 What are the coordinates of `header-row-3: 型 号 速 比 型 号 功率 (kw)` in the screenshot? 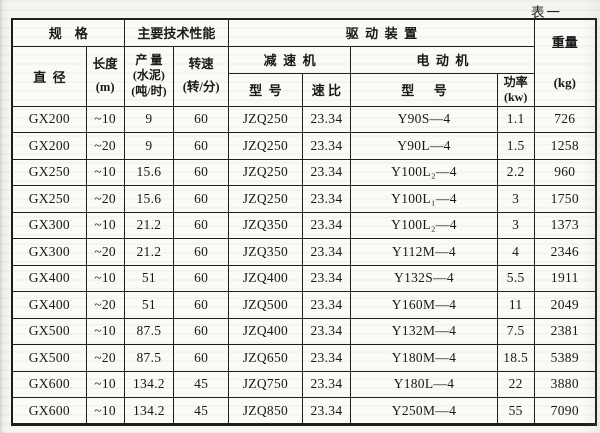 It's located at (304, 89).